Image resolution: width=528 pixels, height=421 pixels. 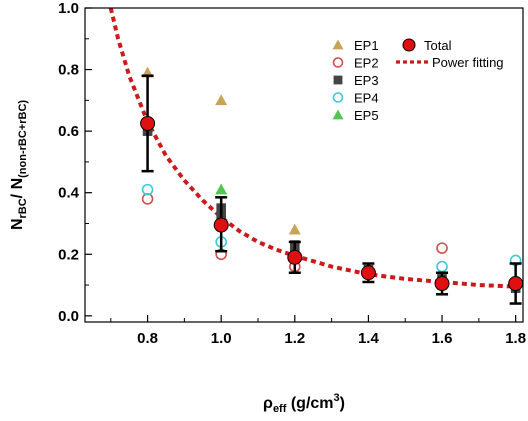 I want to click on legend-entry-ep4: EP4, so click(x=355, y=98).